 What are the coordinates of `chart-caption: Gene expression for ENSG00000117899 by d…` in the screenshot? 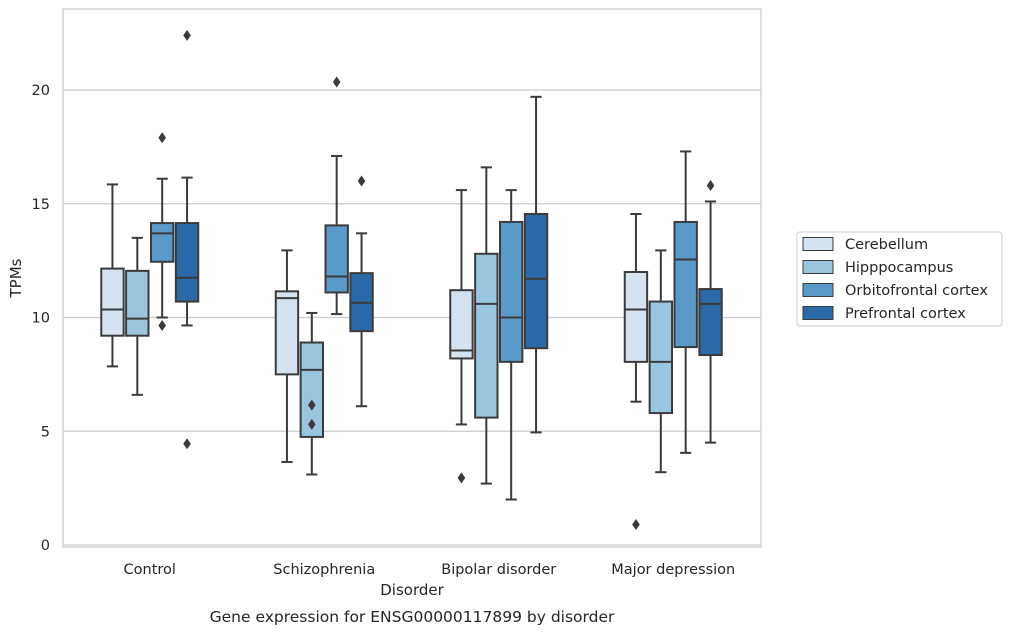 It's located at (412, 617).